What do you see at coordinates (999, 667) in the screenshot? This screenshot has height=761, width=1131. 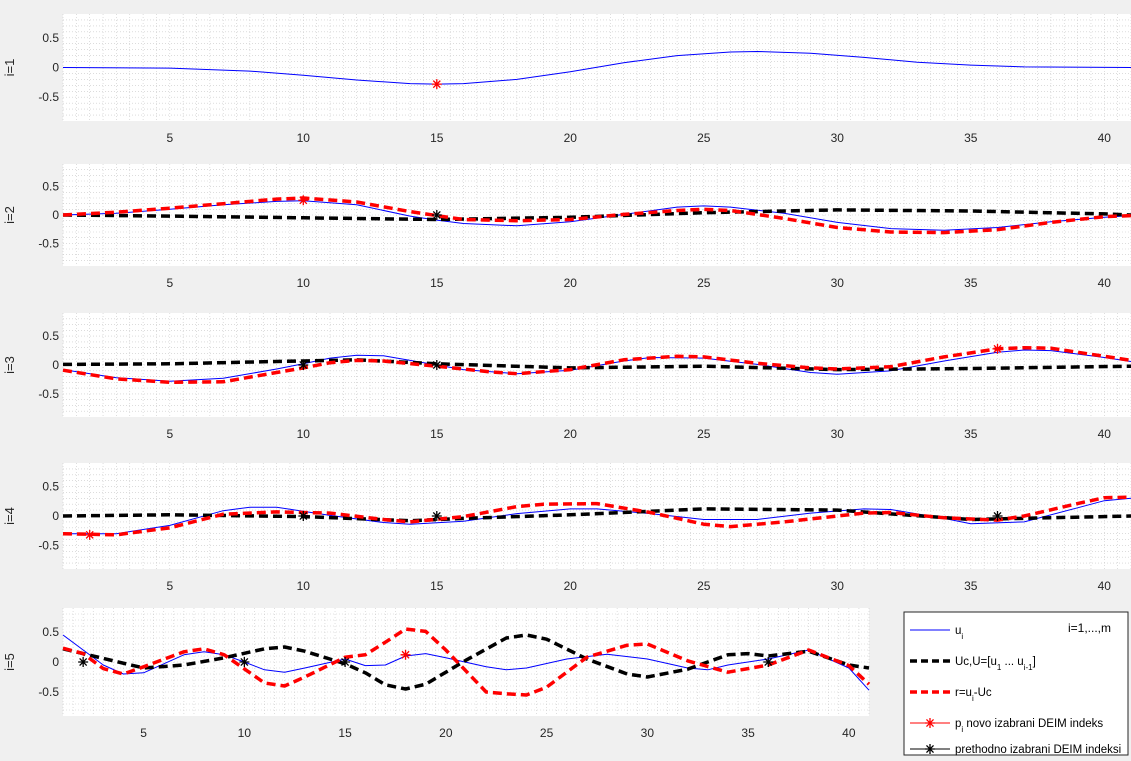 I see `legend-label-subscript: 1` at bounding box center [999, 667].